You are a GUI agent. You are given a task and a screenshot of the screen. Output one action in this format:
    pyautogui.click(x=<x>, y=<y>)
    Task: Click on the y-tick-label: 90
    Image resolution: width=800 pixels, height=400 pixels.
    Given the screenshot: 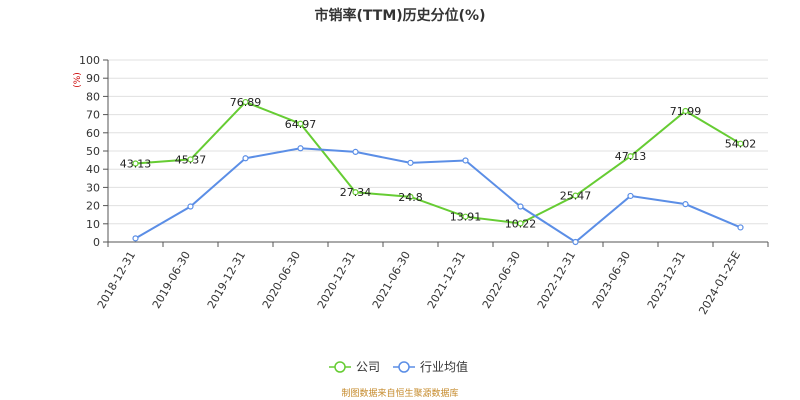 What is the action you would take?
    pyautogui.click(x=93, y=78)
    